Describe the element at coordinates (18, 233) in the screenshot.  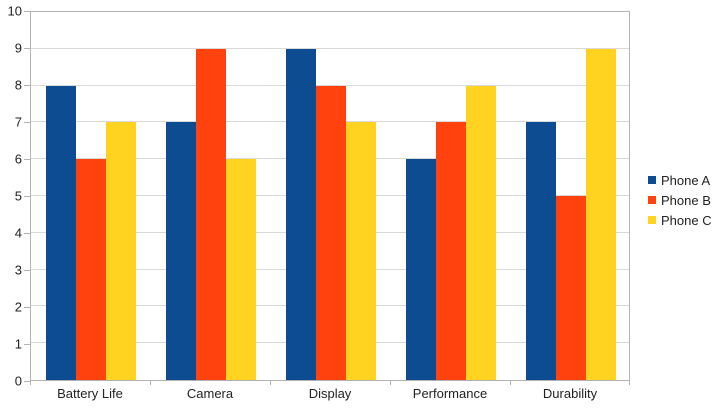
I see `y-axis-tick-label: 4` at that location.